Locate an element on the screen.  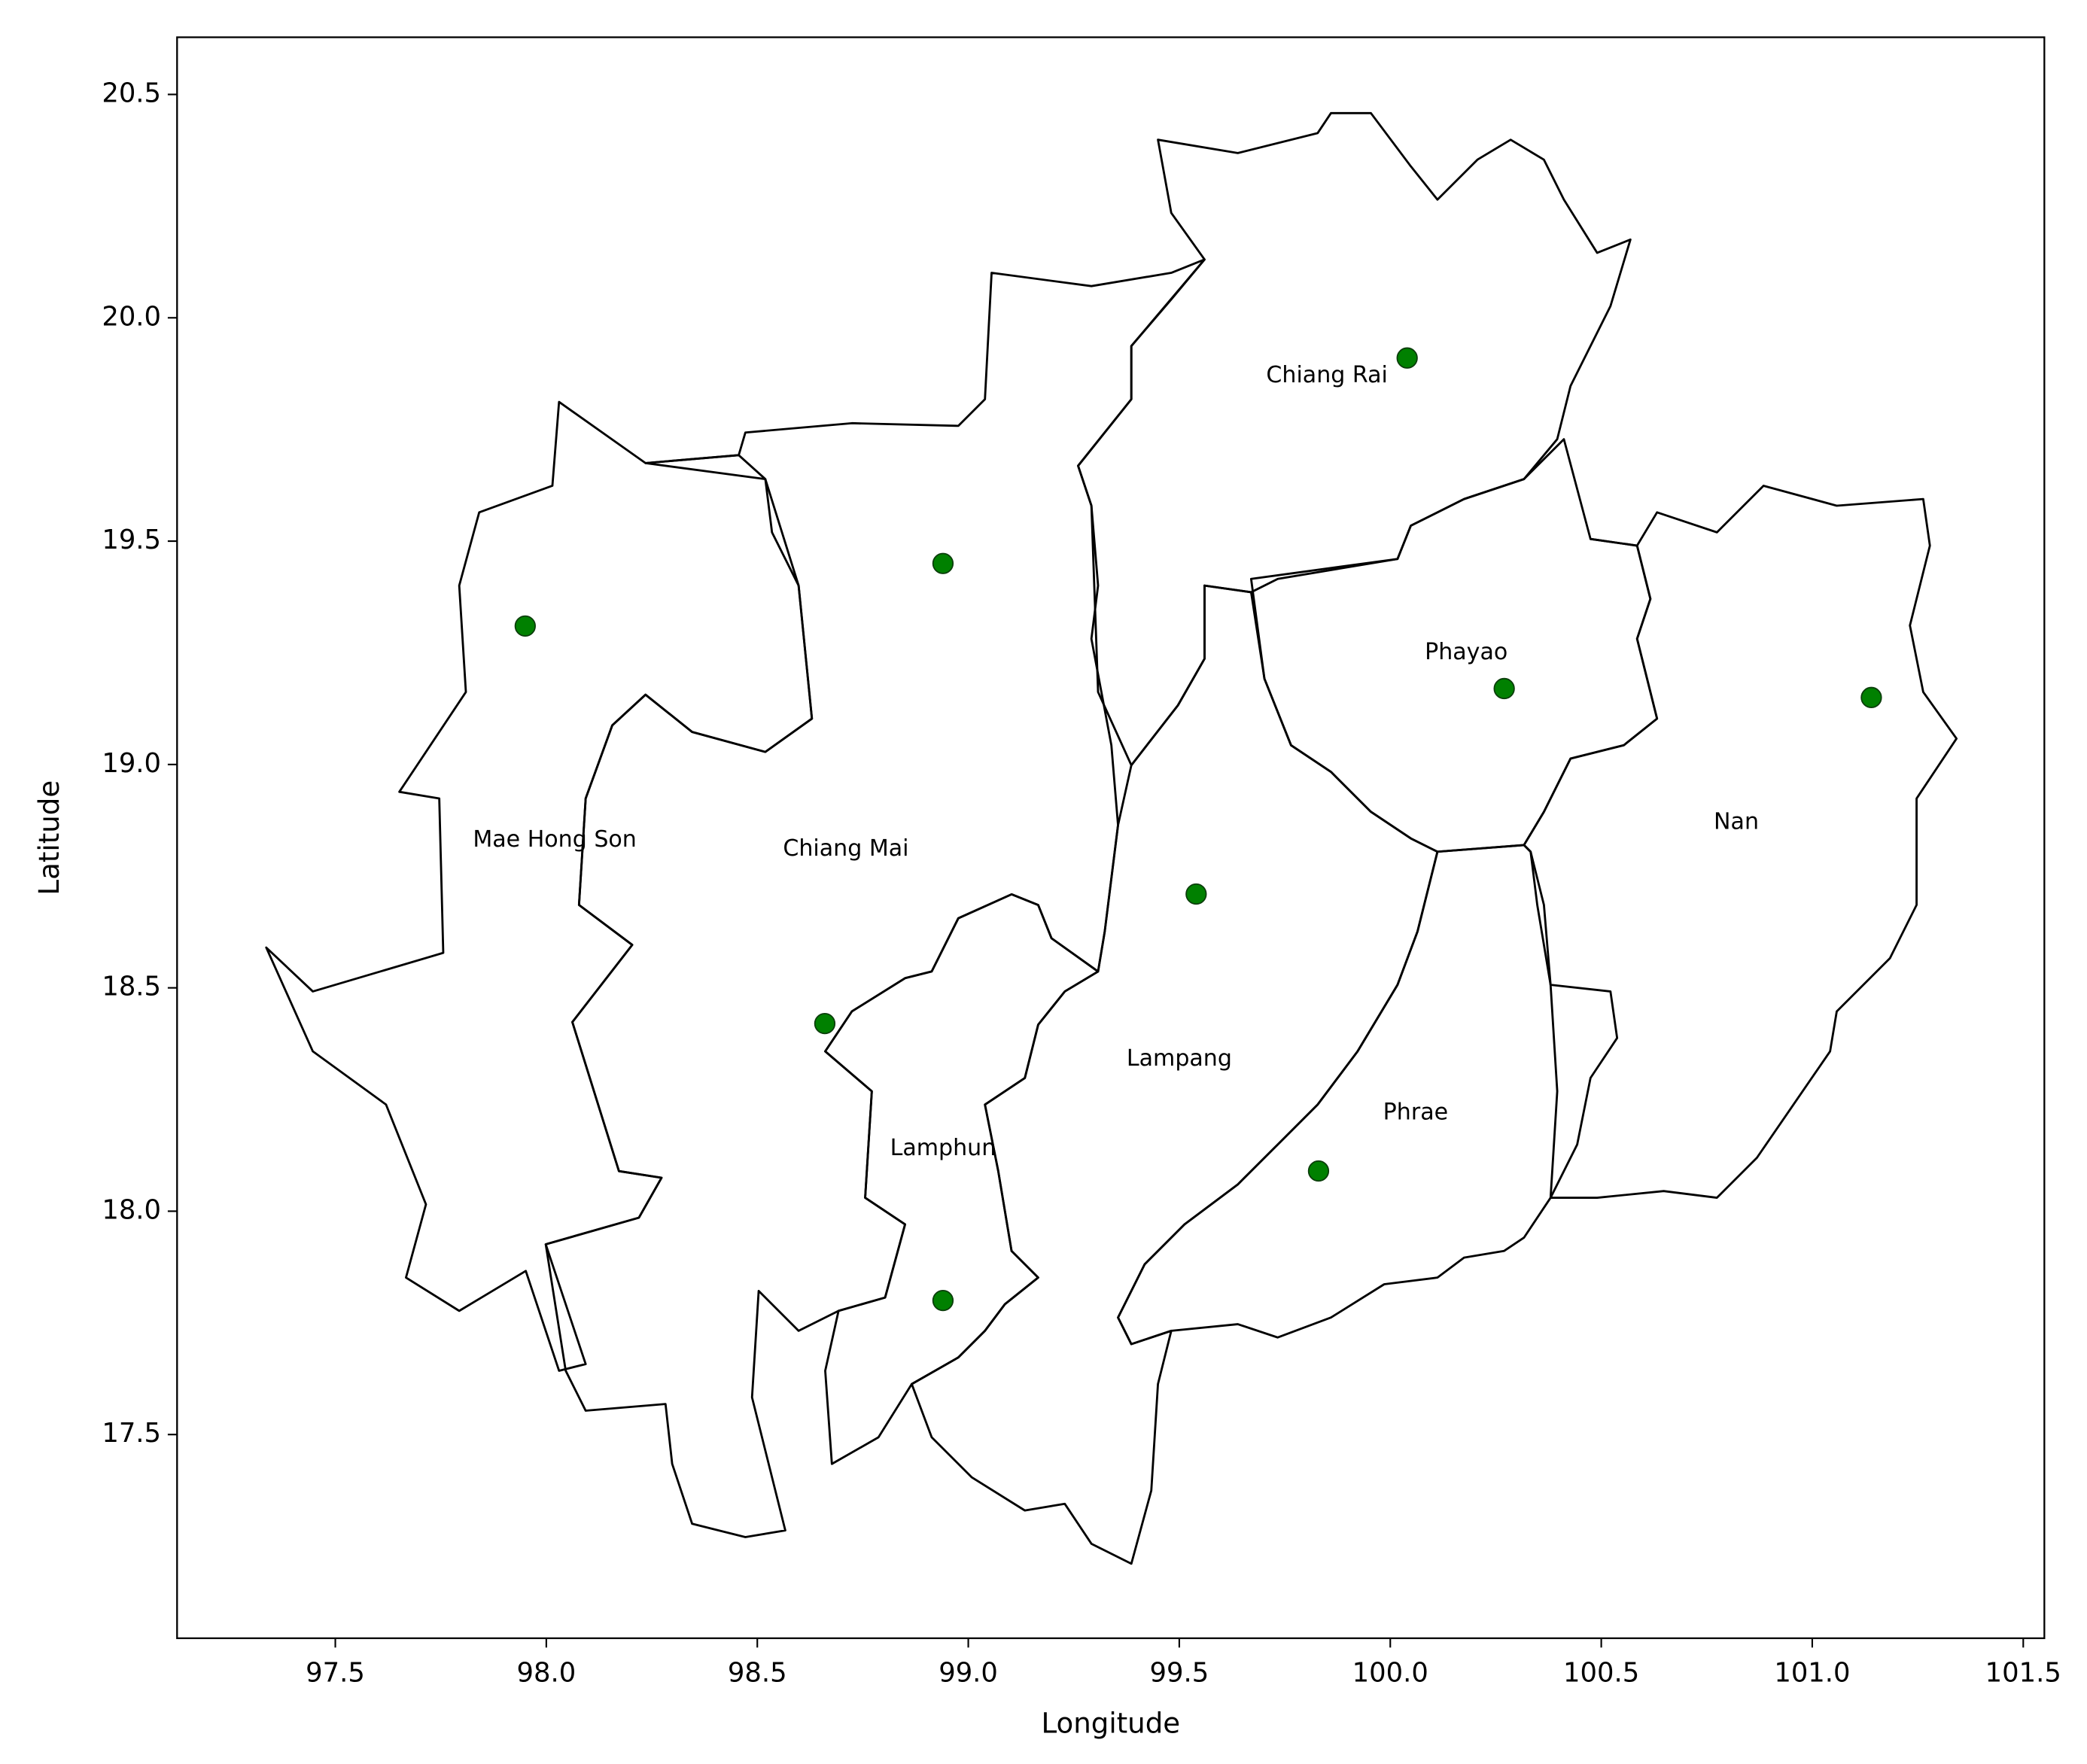
y-tick-label: 18.0 is located at coordinates (131, 1209).